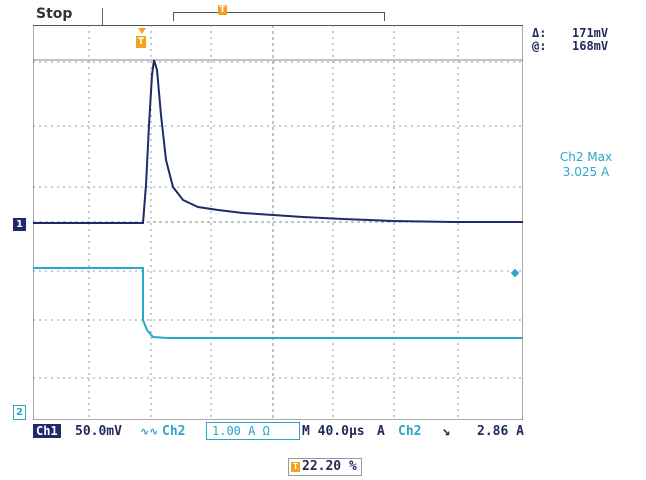 The height and width of the screenshot is (480, 646). I want to click on falling-edge-icon: ↘, so click(446, 431).